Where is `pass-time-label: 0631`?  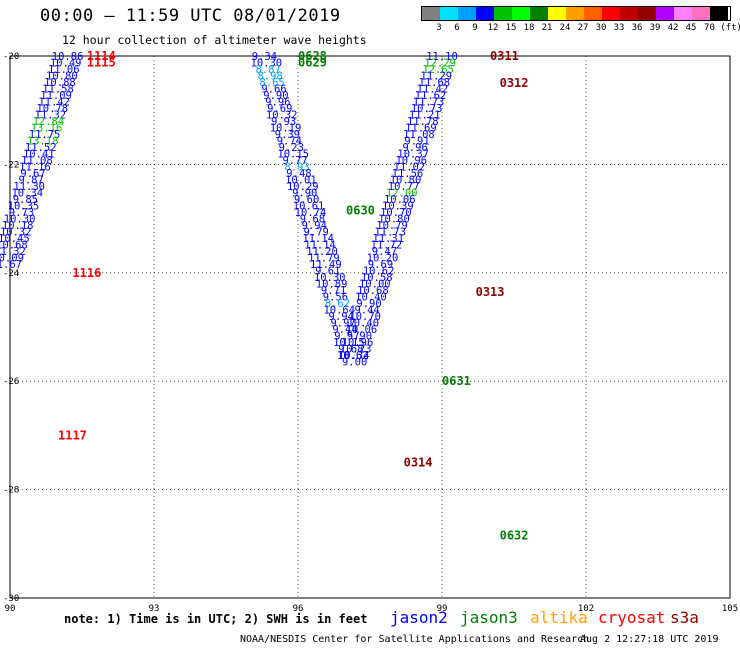
pass-time-label: 0631 is located at coordinates (456, 381).